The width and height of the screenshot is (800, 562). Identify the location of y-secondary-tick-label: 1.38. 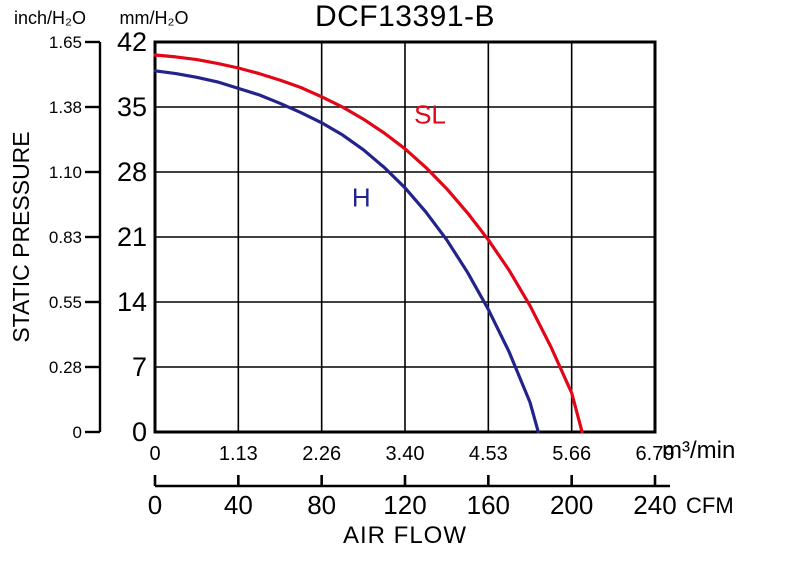
(65, 107).